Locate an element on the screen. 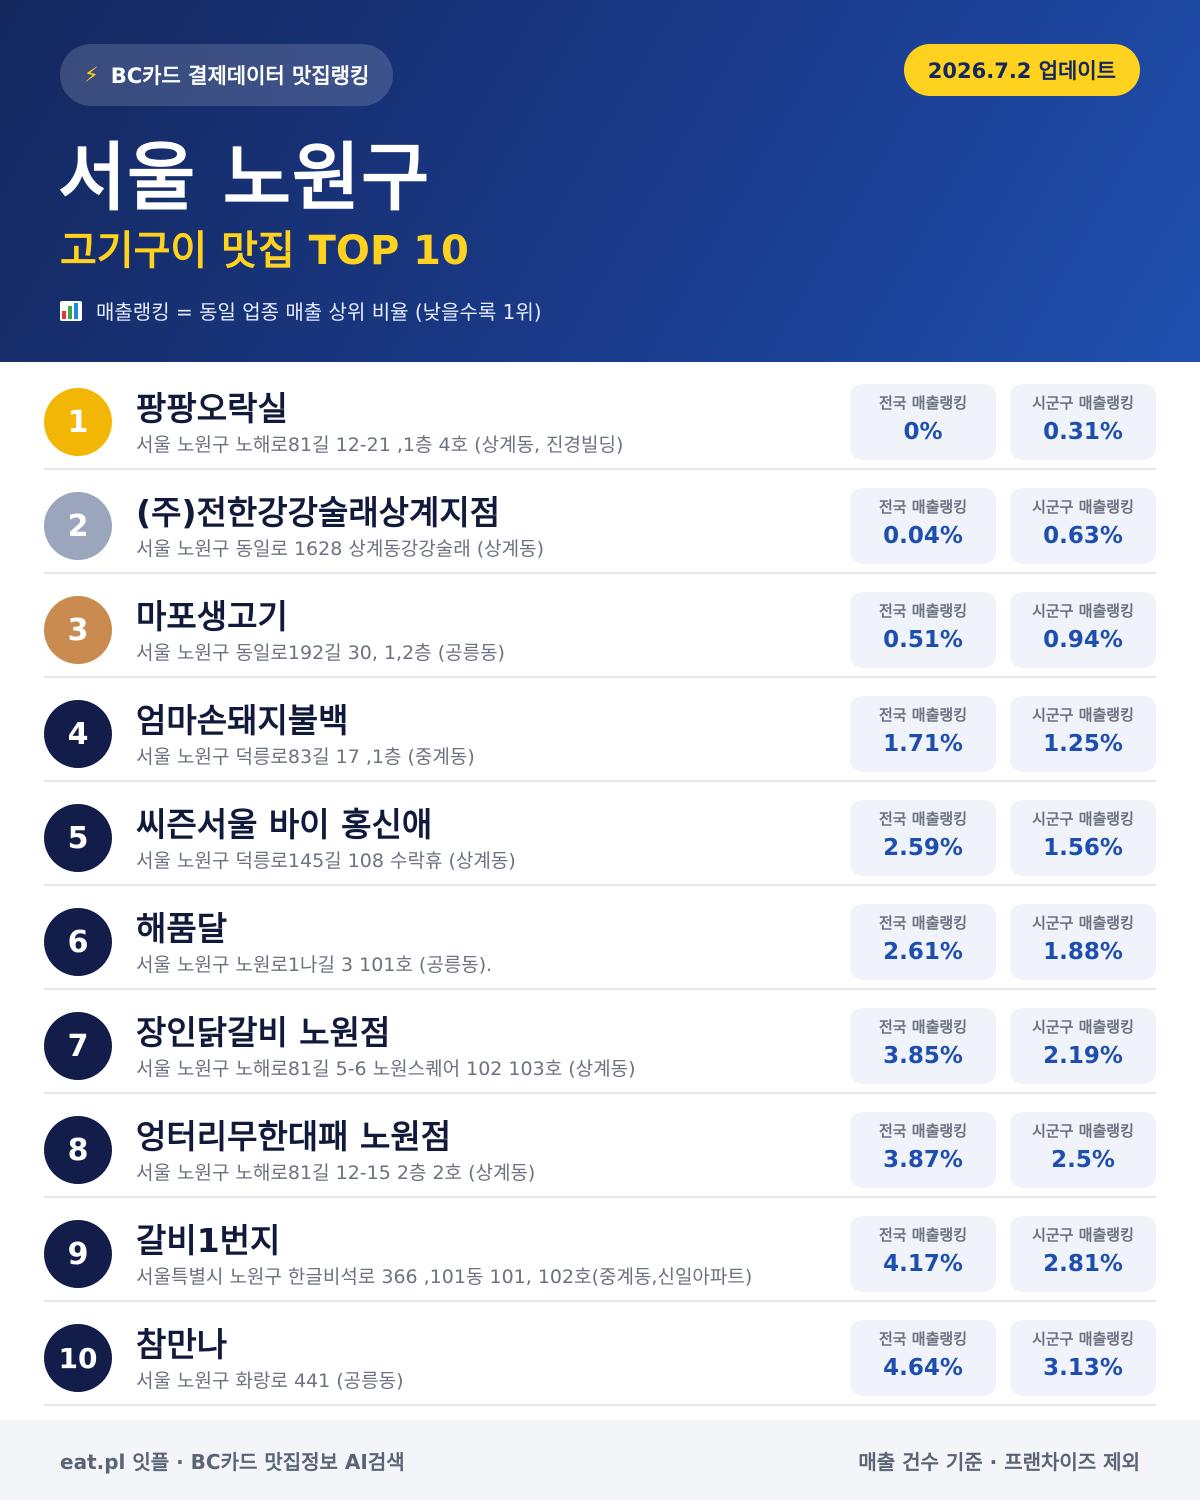  local-ranking-box: 시군구 매출랭킹 1.88% is located at coordinates (1083, 942).